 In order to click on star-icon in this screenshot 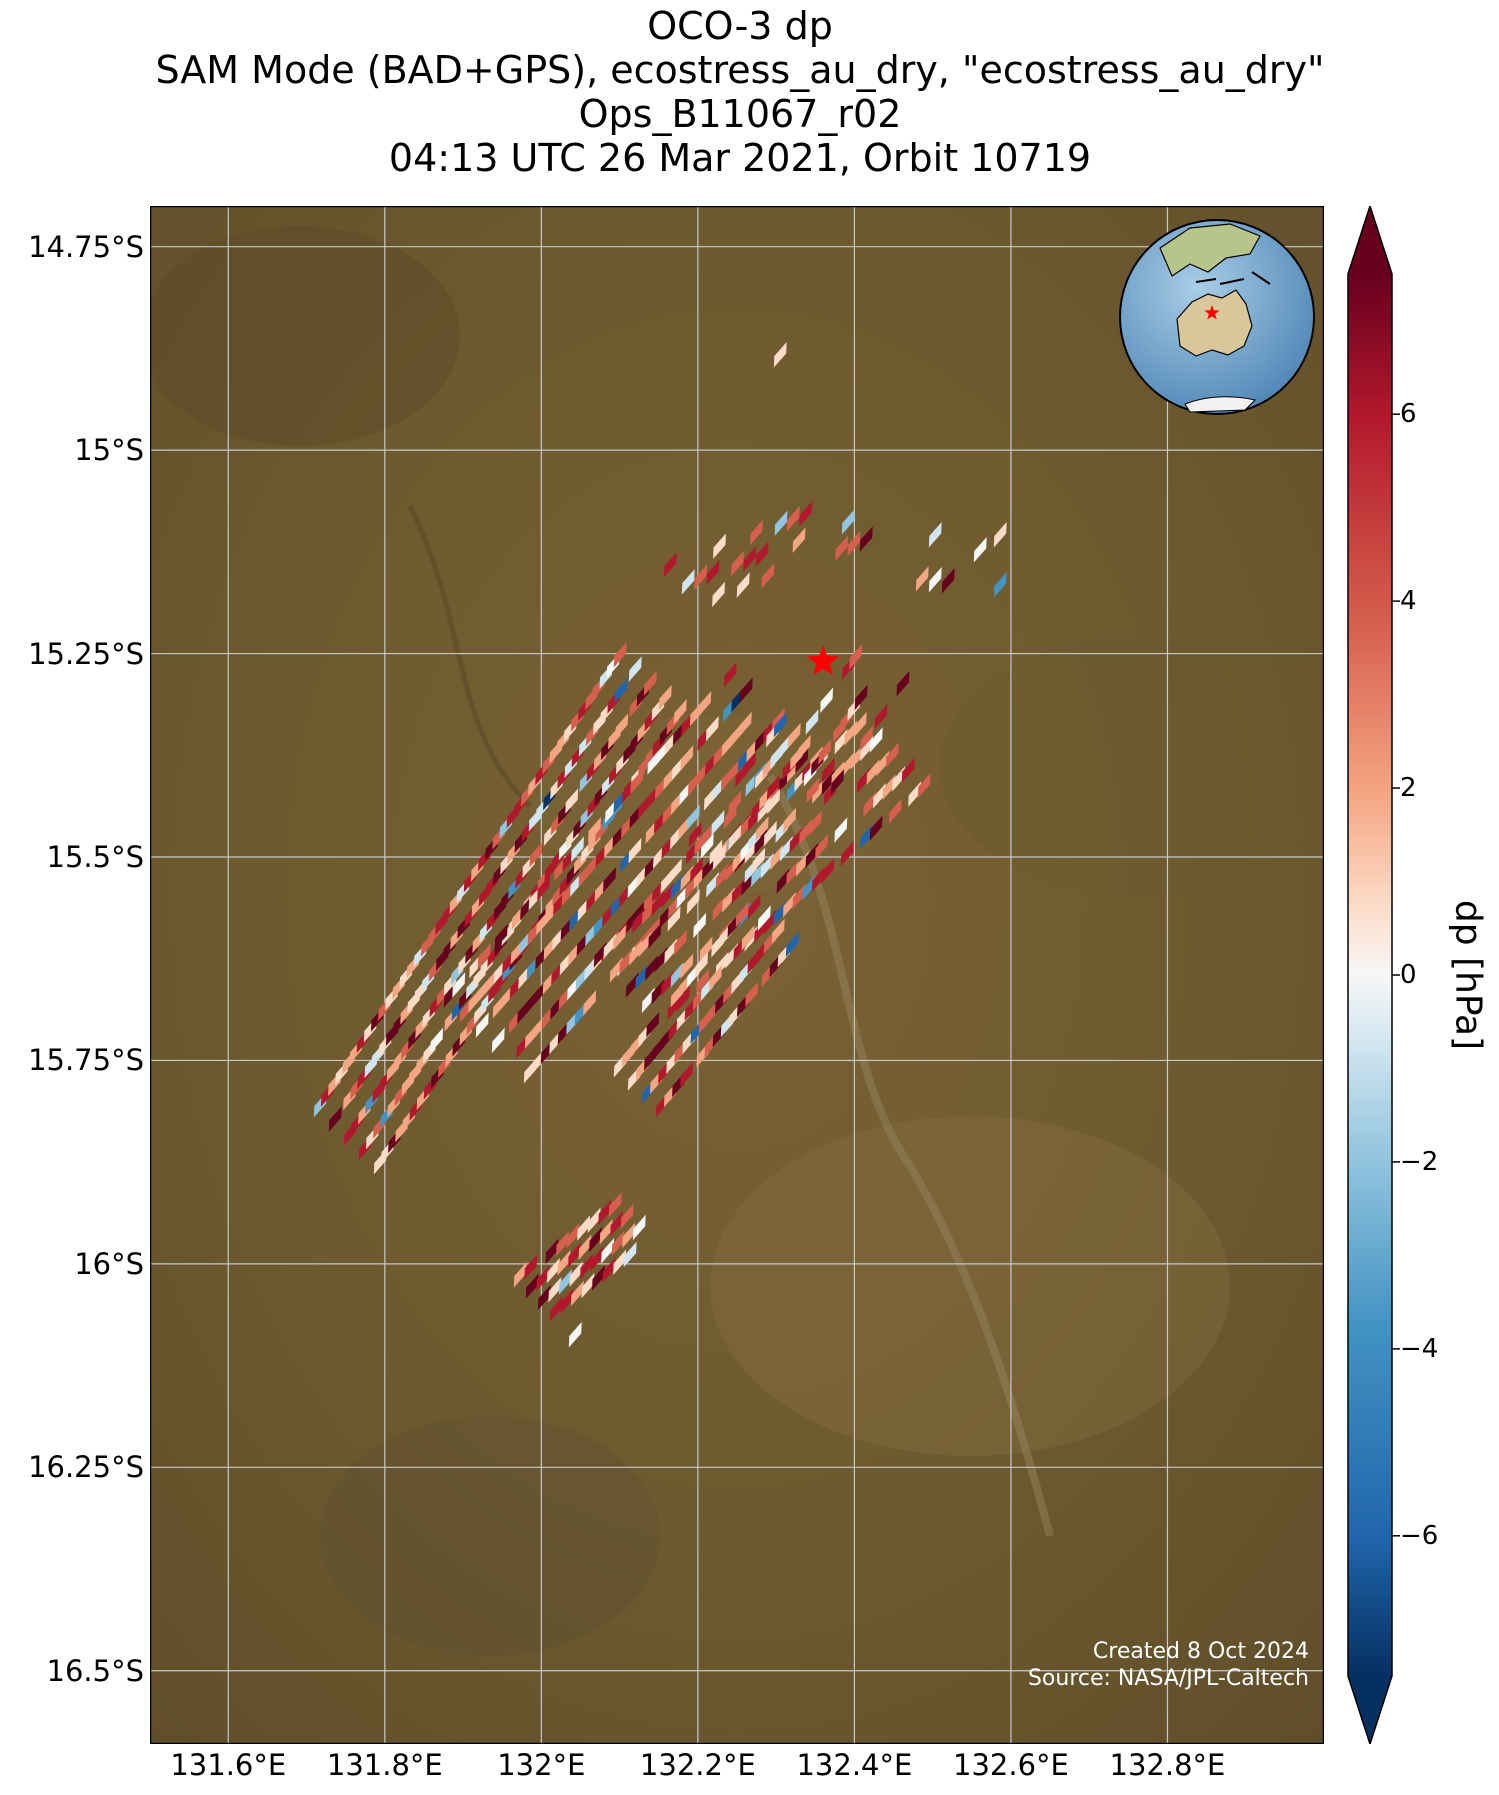, I will do `click(823, 660)`.